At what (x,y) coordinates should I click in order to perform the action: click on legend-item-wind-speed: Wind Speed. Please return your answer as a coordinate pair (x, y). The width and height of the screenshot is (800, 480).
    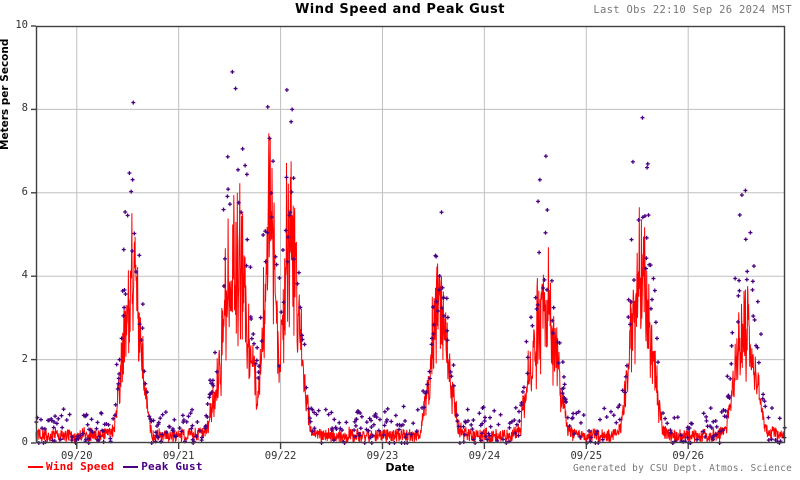
    Looking at the image, I should click on (71, 466).